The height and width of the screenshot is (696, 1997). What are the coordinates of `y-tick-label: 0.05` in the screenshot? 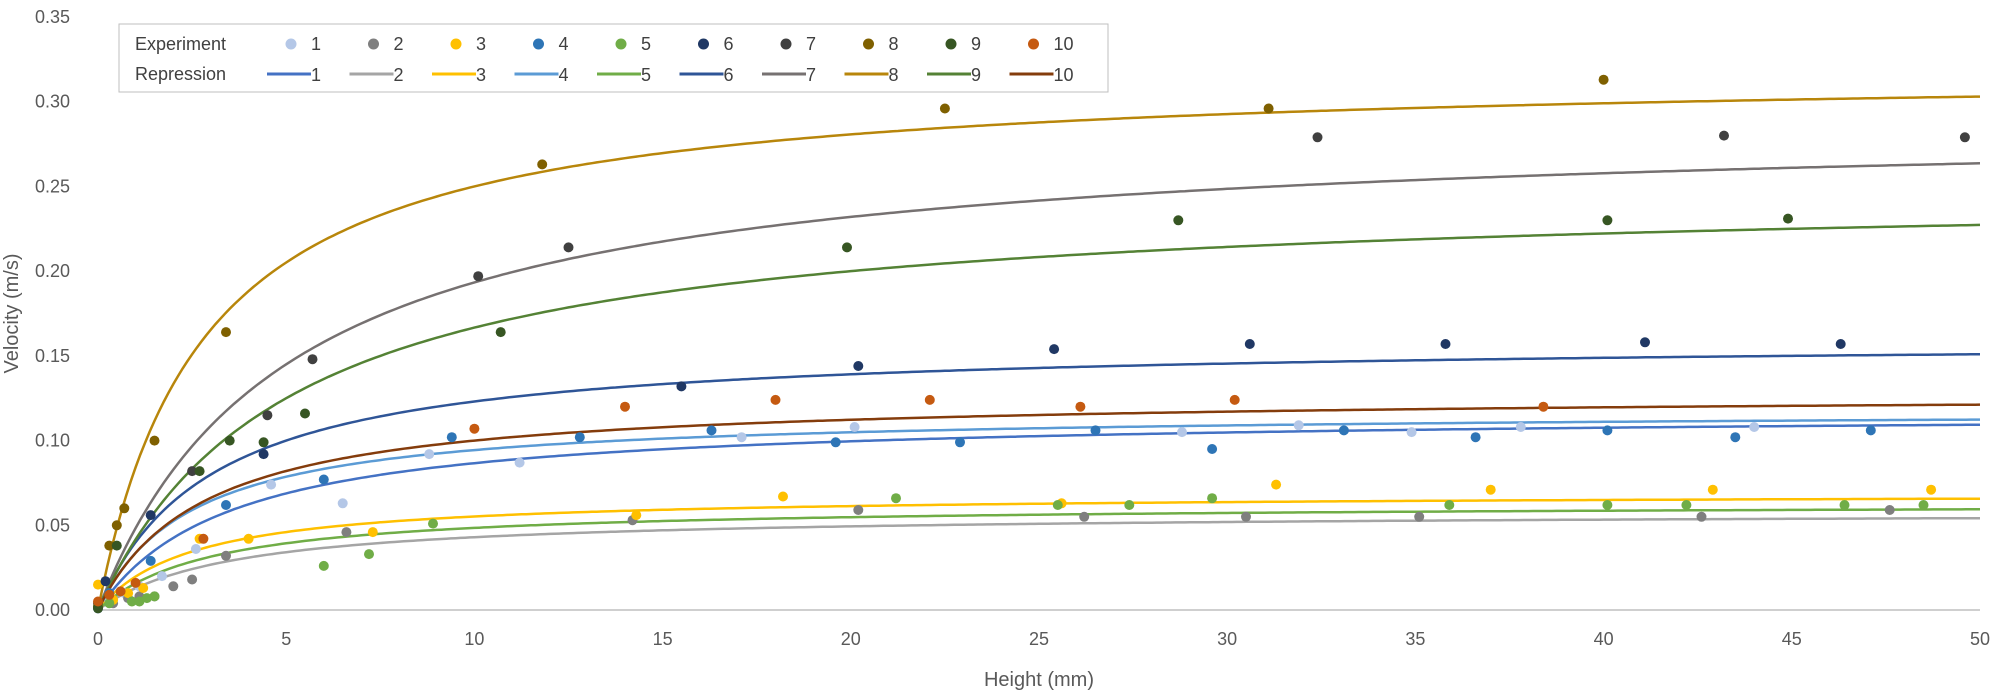 It's located at (52, 525).